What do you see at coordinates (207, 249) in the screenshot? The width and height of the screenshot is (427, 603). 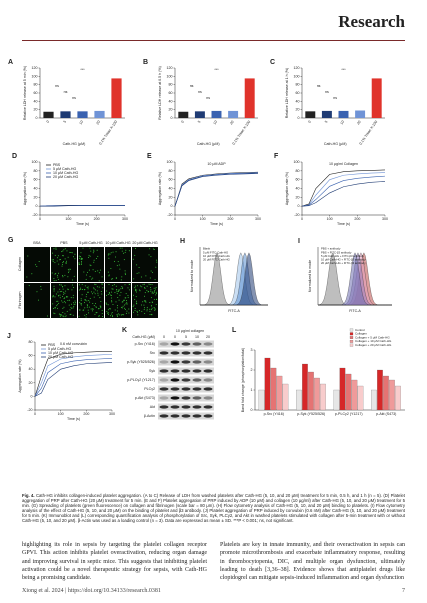 I see `legend-label: Blank` at bounding box center [207, 249].